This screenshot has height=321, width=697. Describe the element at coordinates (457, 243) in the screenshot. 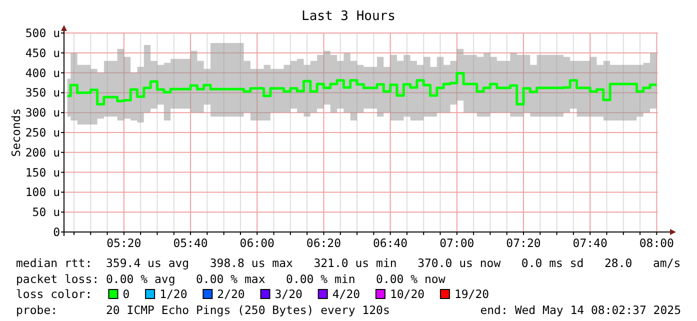

I see `x-tick-label: 07:00` at that location.